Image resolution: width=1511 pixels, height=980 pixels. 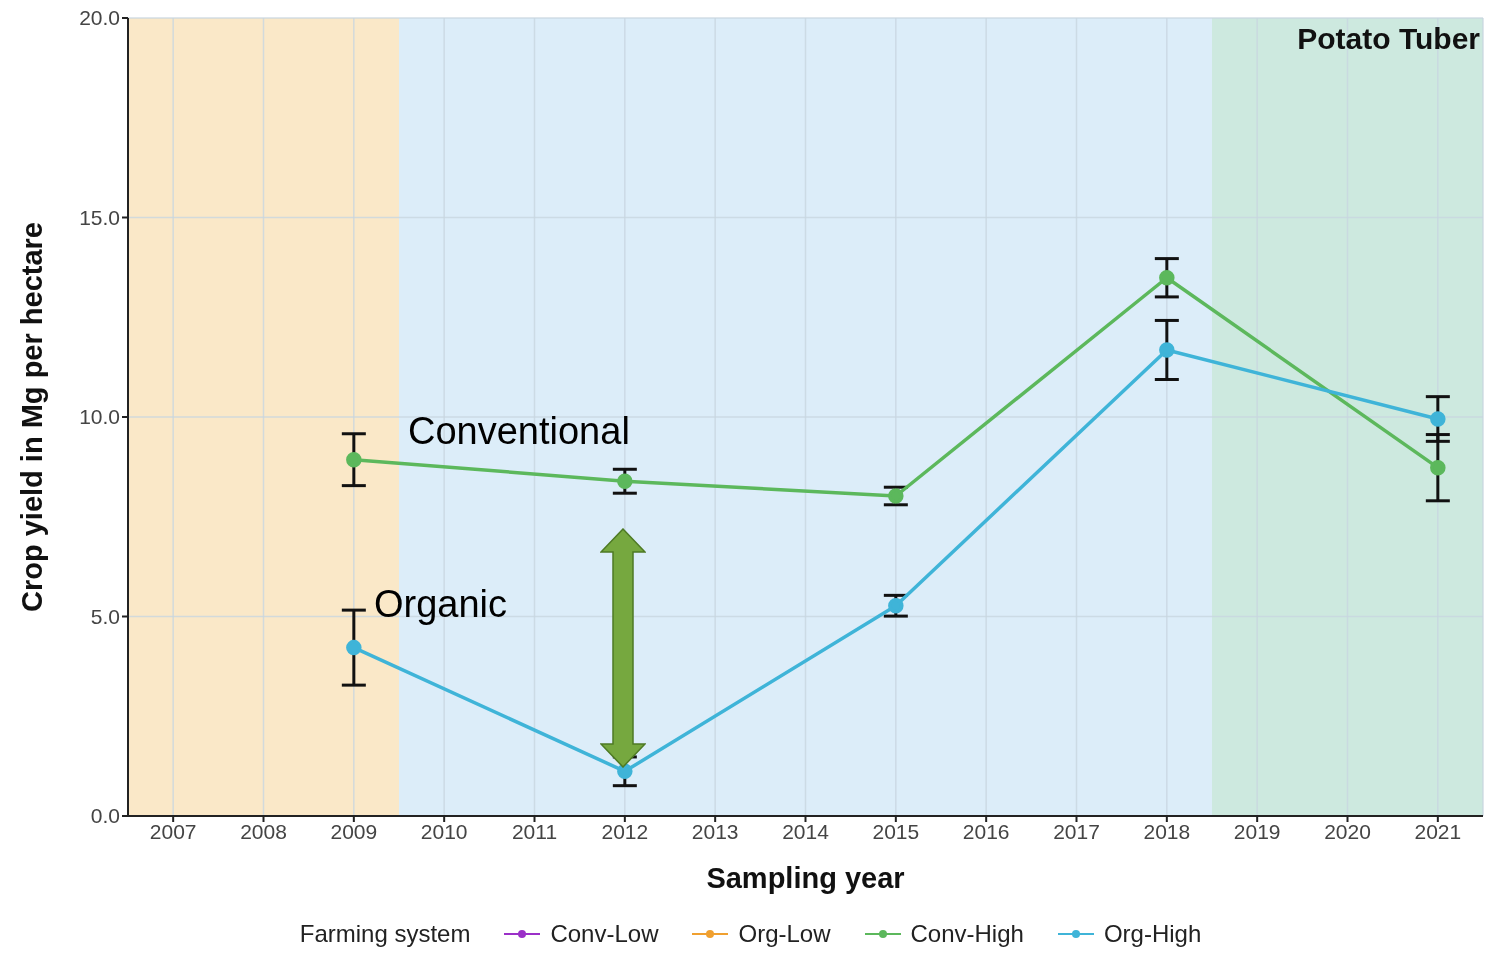 I want to click on x-tick-label: 2019, so click(x=1257, y=831).